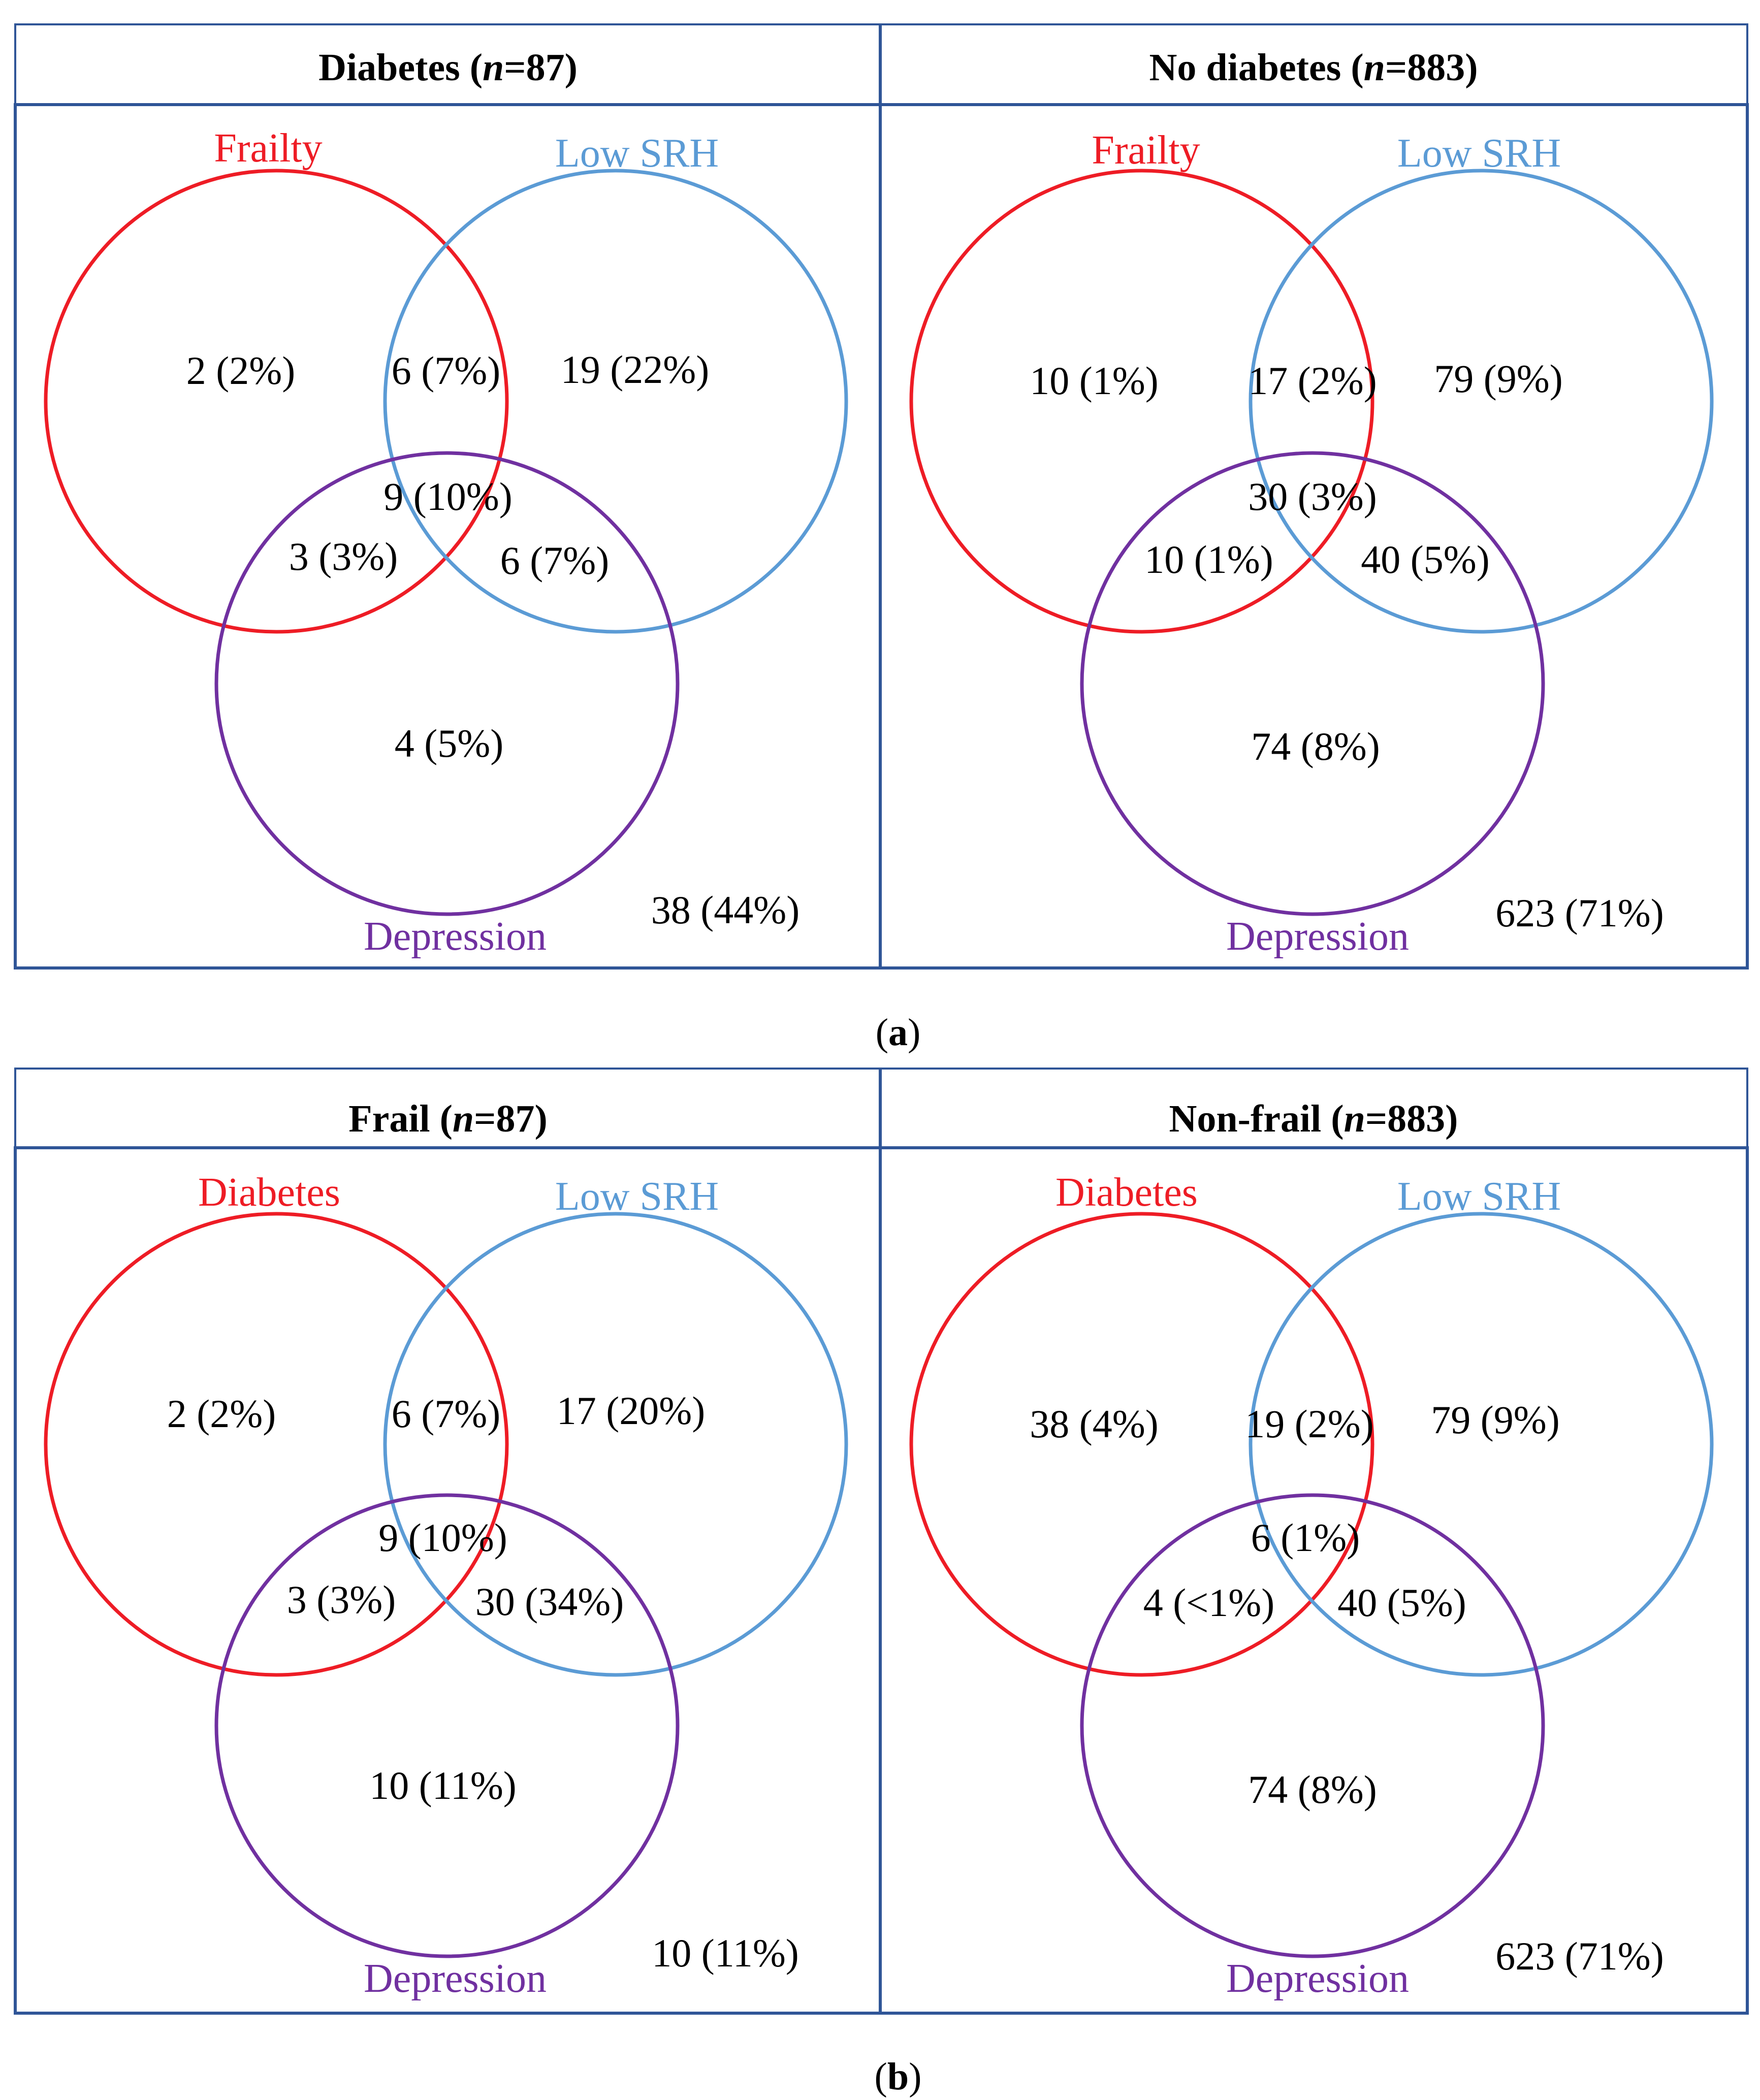 This screenshot has height=2100, width=1760. Describe the element at coordinates (1313, 1118) in the screenshot. I see `panel-b-right-header: Non-frail (n=883)` at that location.